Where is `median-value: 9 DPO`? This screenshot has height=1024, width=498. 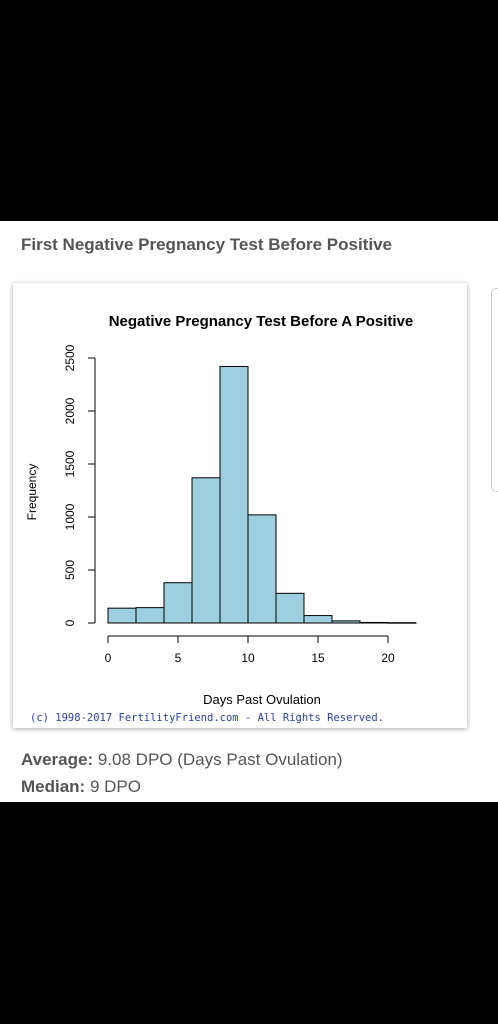 median-value: 9 DPO is located at coordinates (115, 786).